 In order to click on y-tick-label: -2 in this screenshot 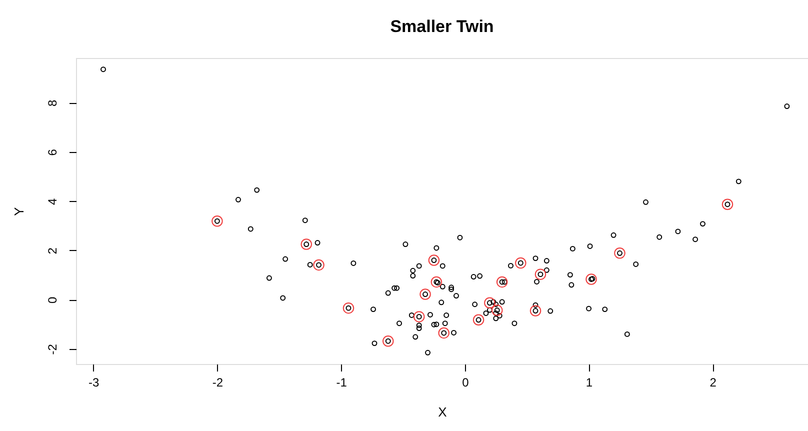, I will do `click(53, 349)`.